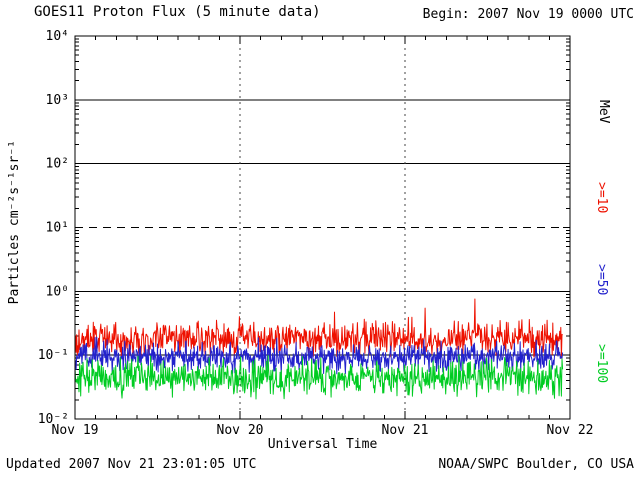 This screenshot has width=640, height=480. I want to click on svg-text: 10⁴, so click(57, 36).